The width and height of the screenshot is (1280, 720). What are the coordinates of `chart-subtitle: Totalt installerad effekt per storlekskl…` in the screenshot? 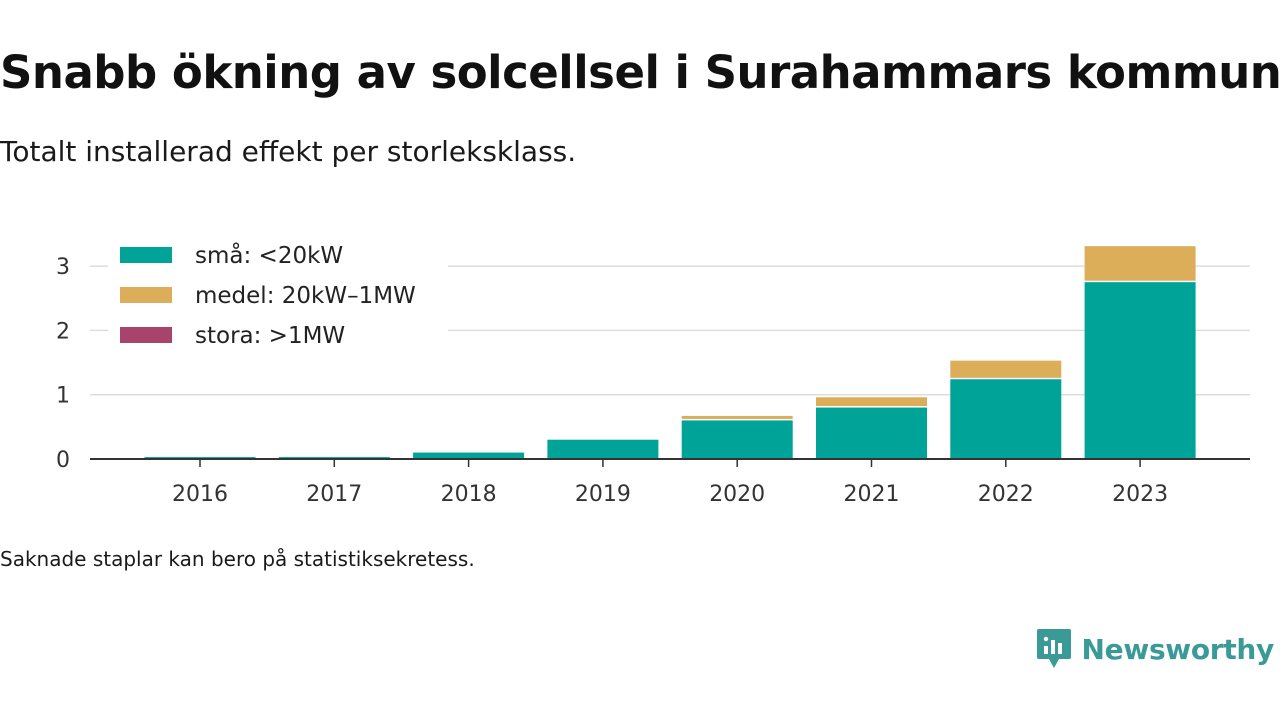 It's located at (288, 151).